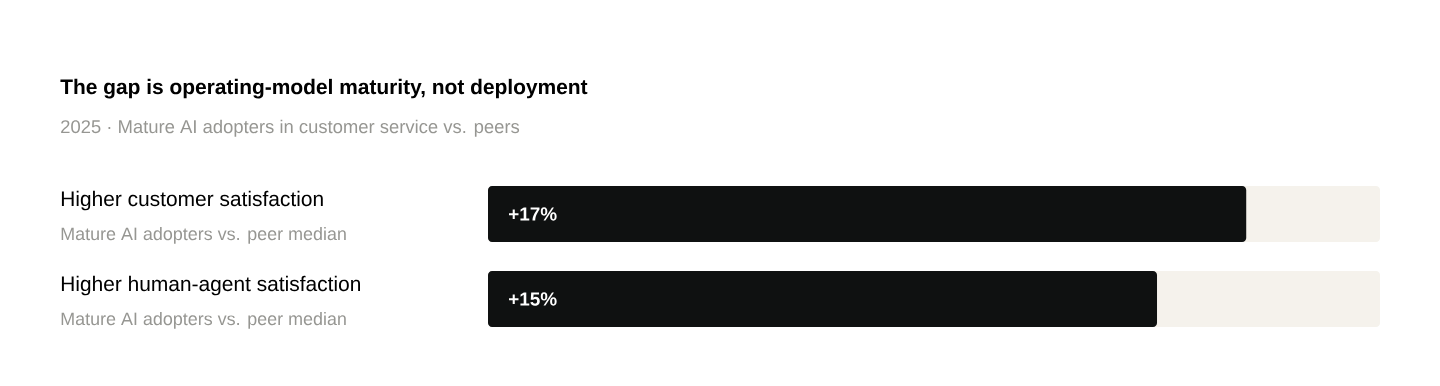 The height and width of the screenshot is (386, 1440). Describe the element at coordinates (324, 88) in the screenshot. I see `chart-title: The gap is operating-model maturity, not deployment` at that location.